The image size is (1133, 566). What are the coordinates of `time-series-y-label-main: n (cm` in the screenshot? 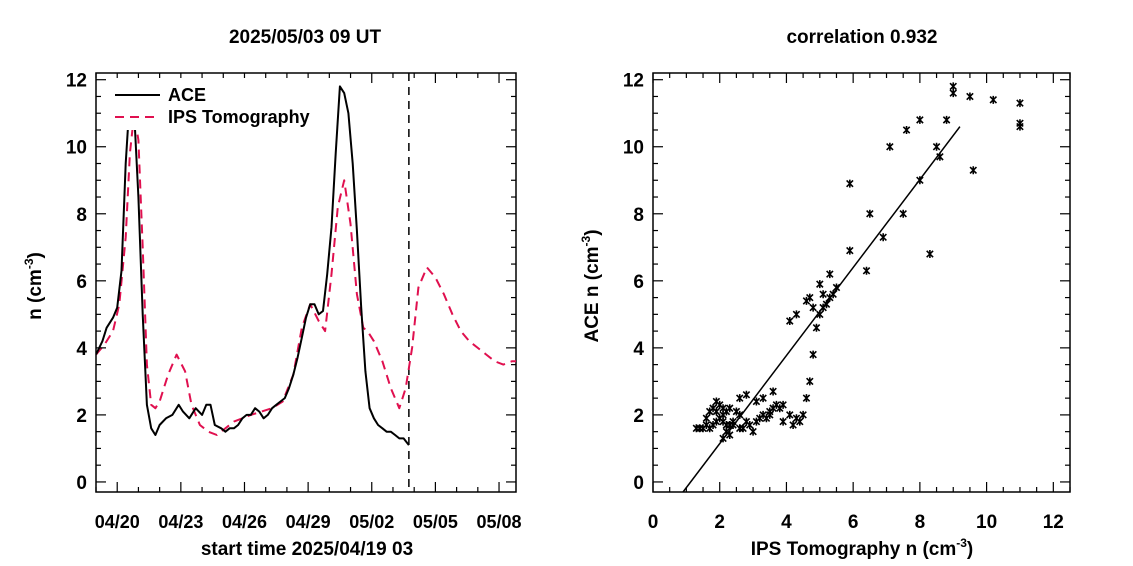 It's located at (35, 294).